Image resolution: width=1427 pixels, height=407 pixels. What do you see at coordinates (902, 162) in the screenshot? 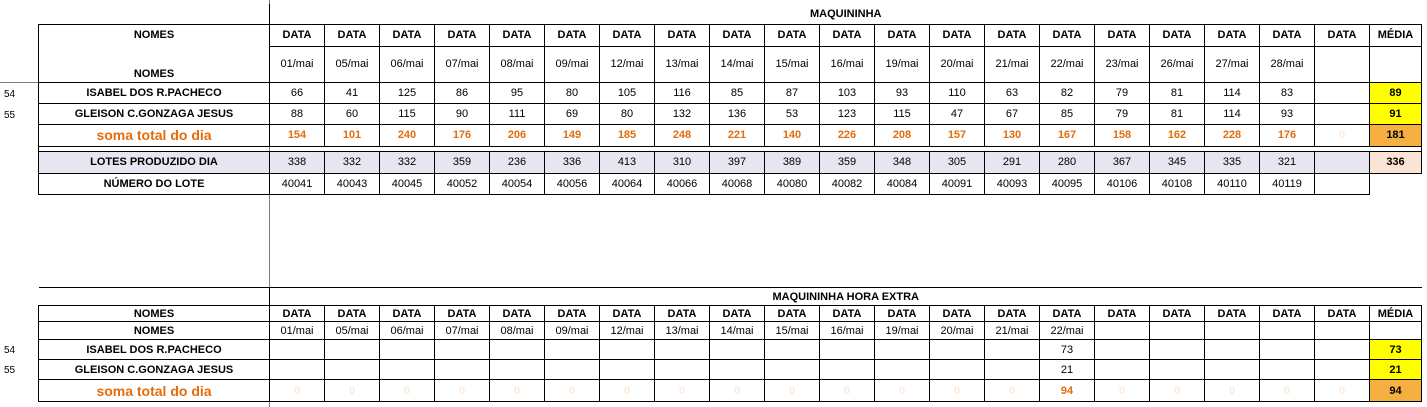
I see `lote-value: 348` at bounding box center [902, 162].